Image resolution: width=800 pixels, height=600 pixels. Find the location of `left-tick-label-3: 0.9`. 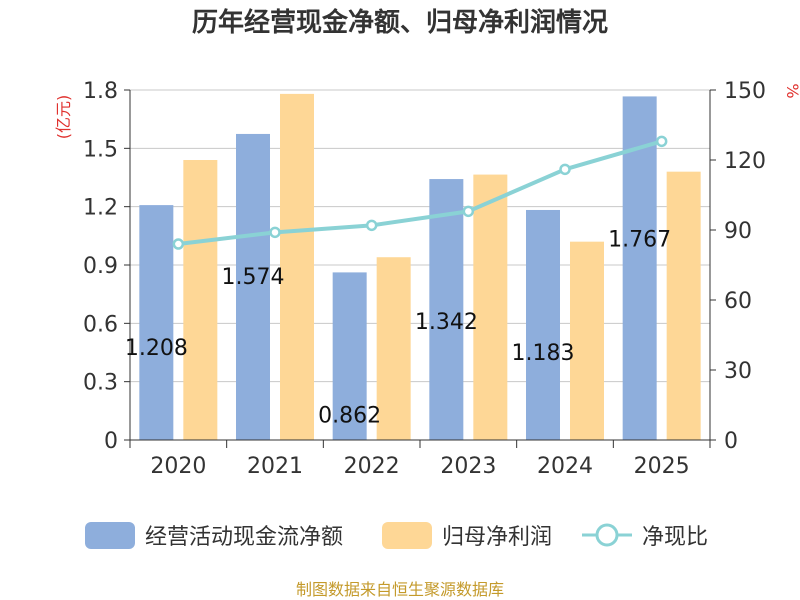

left-tick-label-3: 0.9 is located at coordinates (100, 266).